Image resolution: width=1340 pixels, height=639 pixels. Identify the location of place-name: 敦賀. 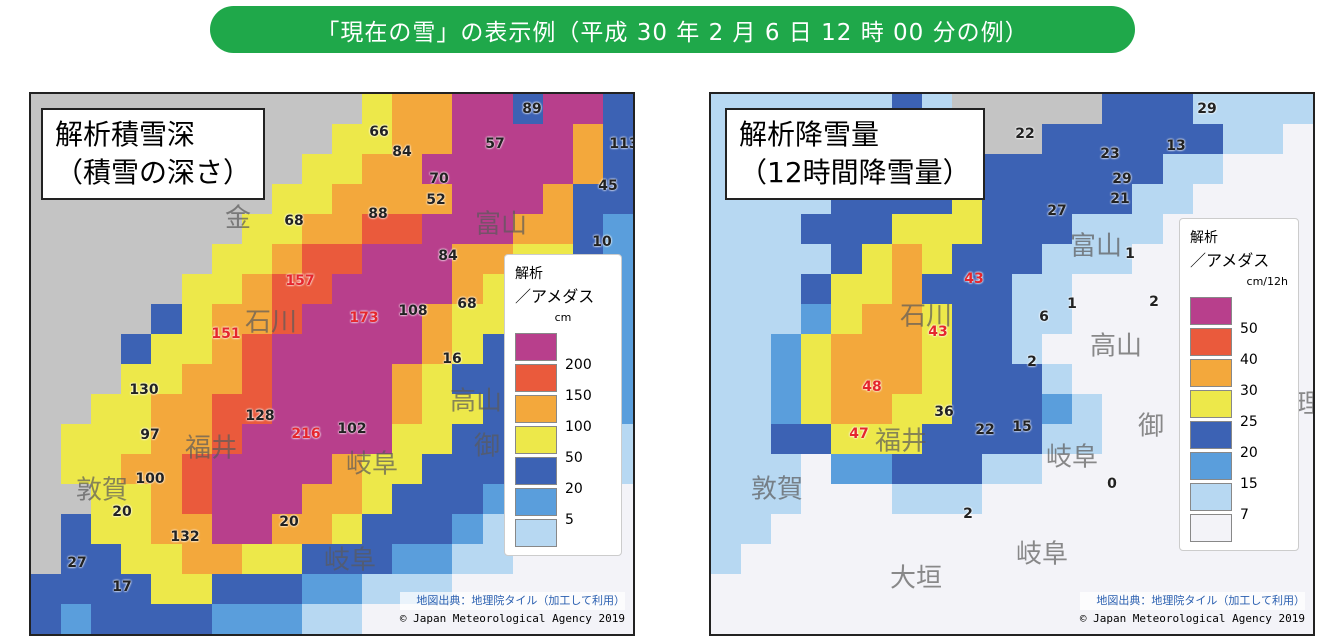
(102, 490).